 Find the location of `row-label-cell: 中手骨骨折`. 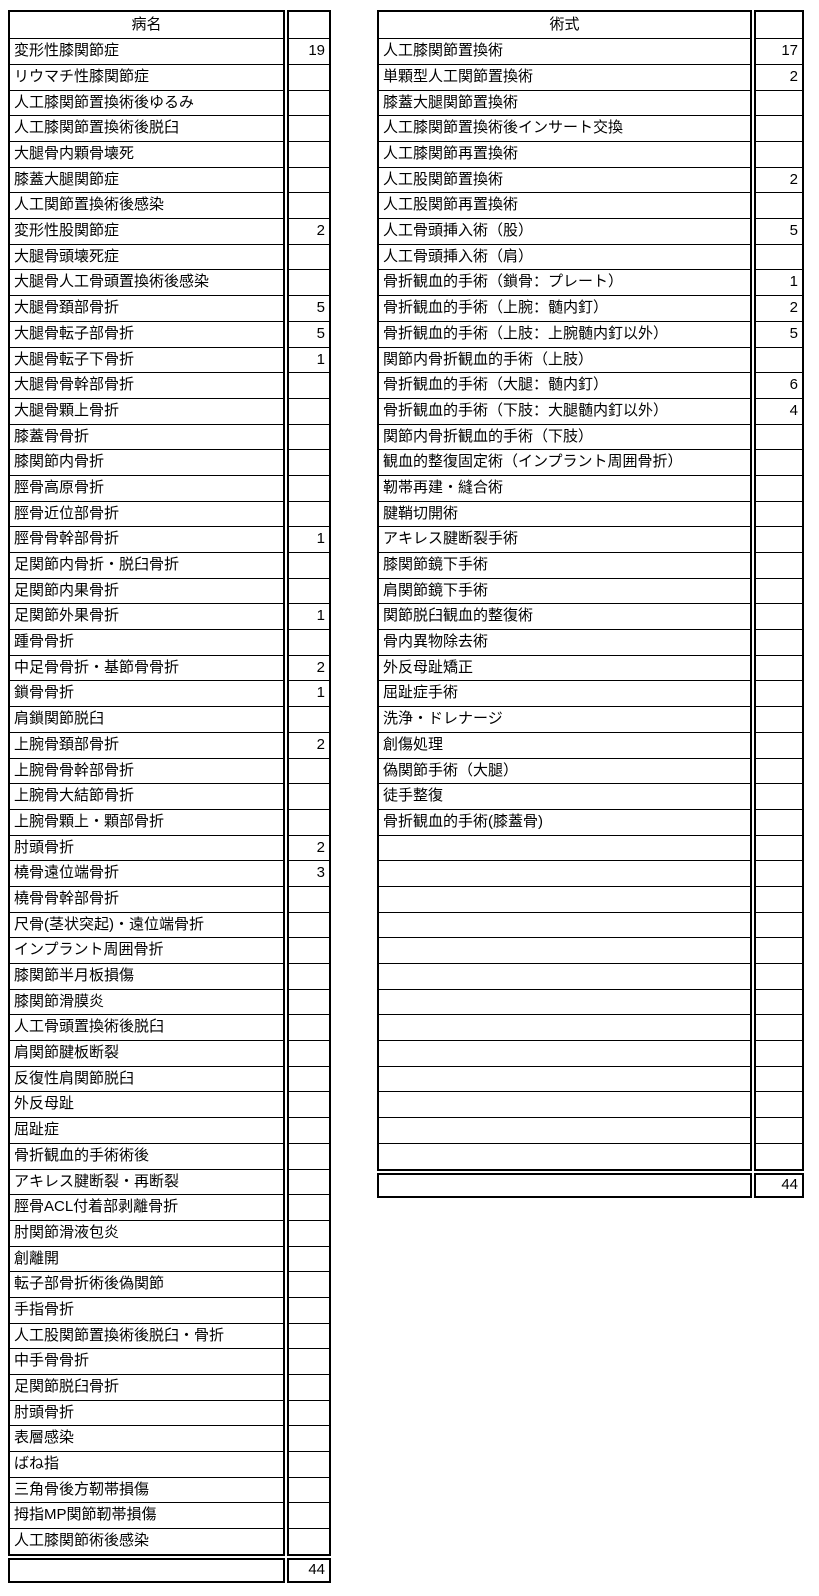

row-label-cell: 中手骨骨折 is located at coordinates (146, 1361).